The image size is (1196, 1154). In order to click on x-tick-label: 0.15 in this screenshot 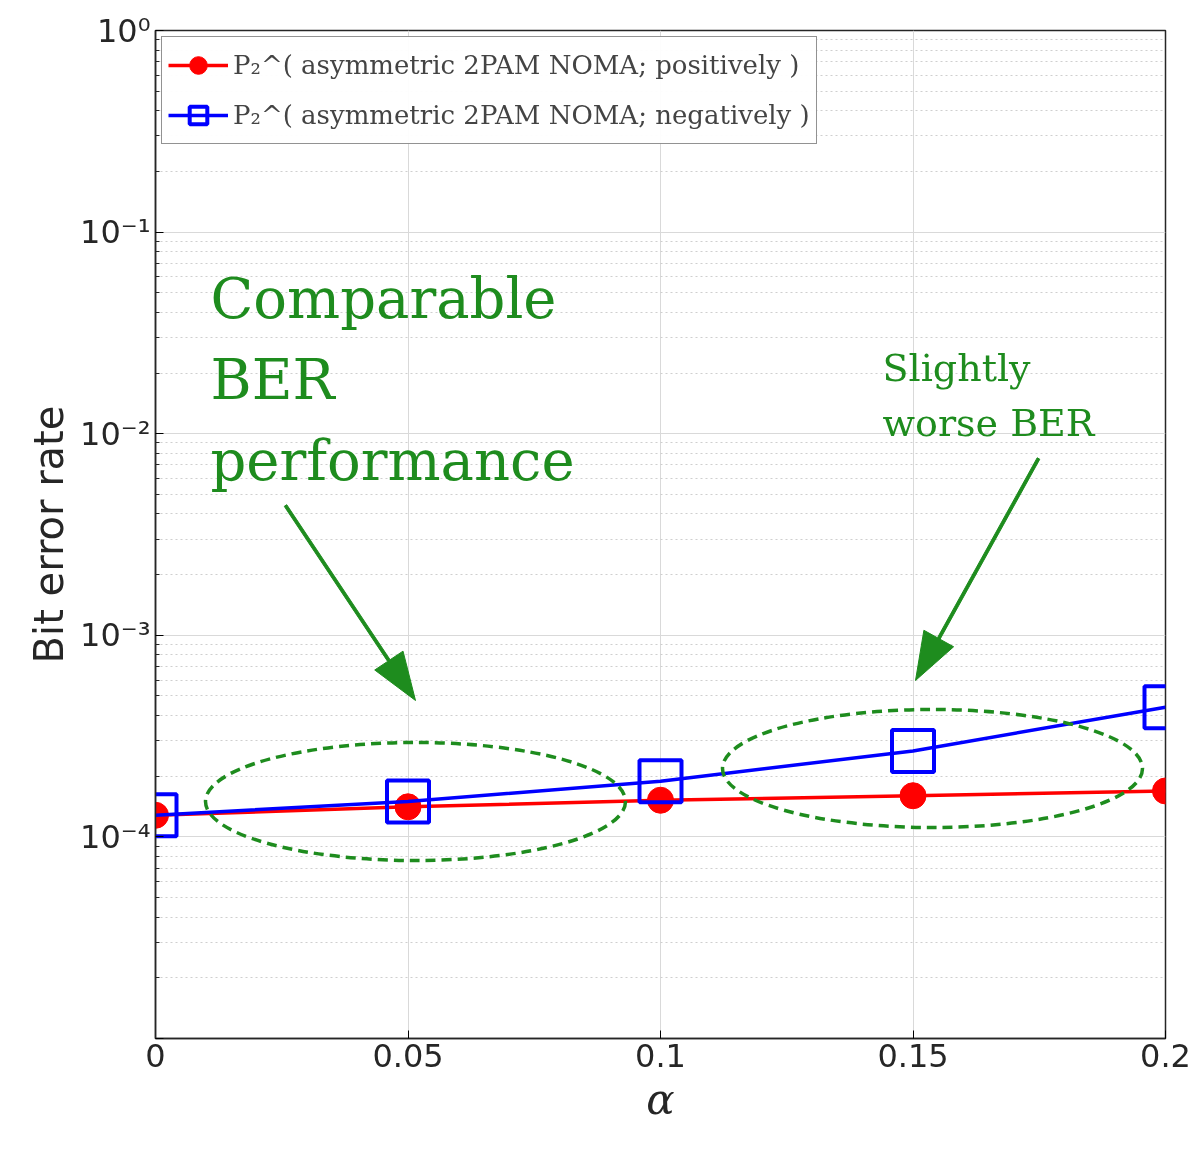, I will do `click(913, 1055)`.